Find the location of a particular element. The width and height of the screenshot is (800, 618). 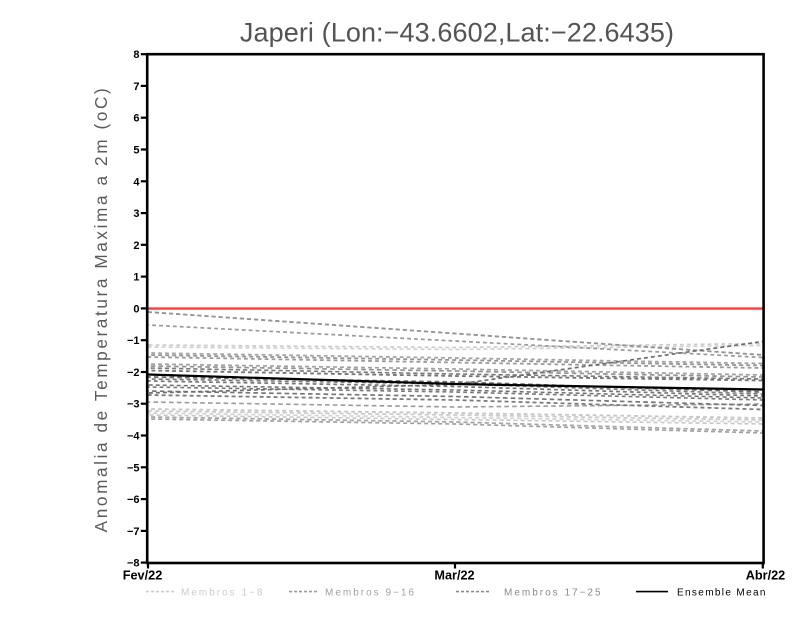

svg-text: Fev/22 is located at coordinates (143, 575).